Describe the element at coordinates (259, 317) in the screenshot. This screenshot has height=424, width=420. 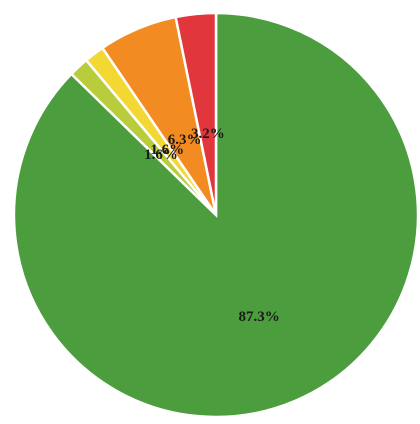
I see `data-label: 87.3%` at that location.